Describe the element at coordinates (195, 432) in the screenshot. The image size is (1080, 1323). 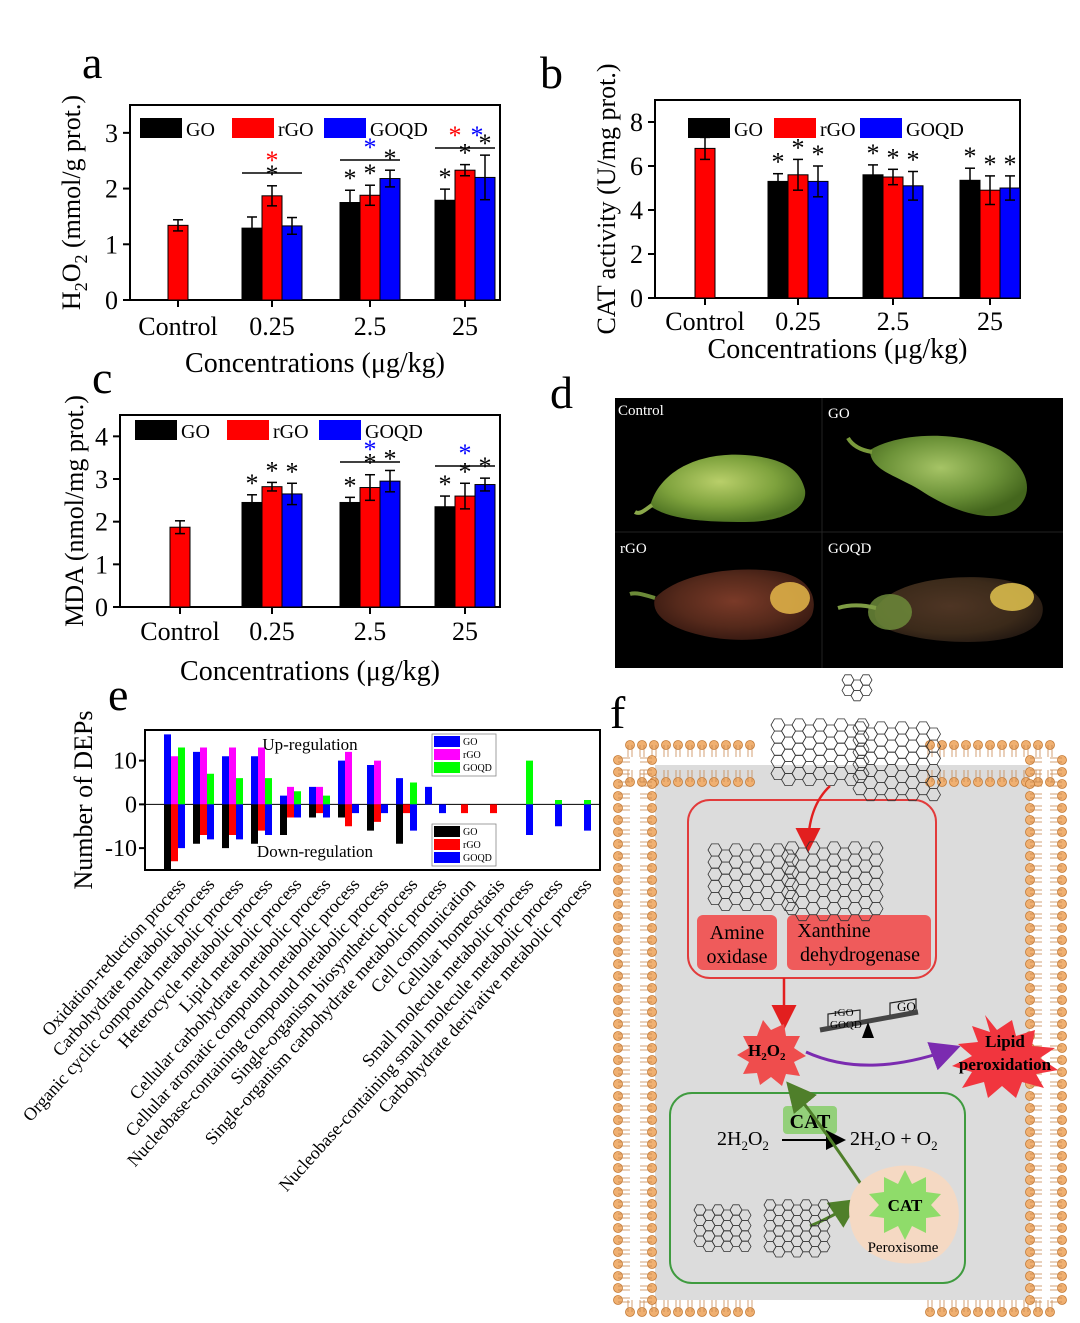
I see `legend-label: GO` at that location.